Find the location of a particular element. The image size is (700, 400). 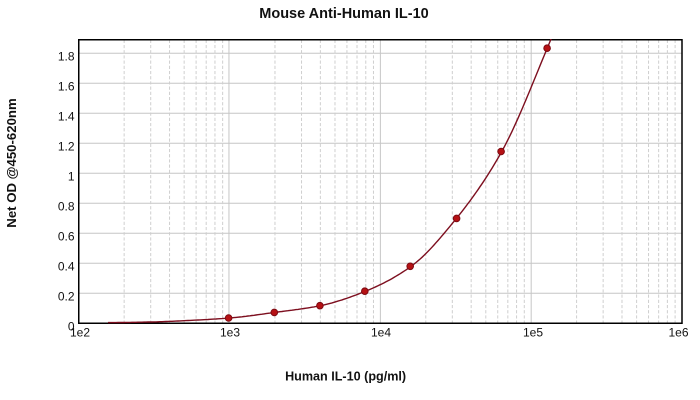

svg-text: 0.6 is located at coordinates (66, 236).